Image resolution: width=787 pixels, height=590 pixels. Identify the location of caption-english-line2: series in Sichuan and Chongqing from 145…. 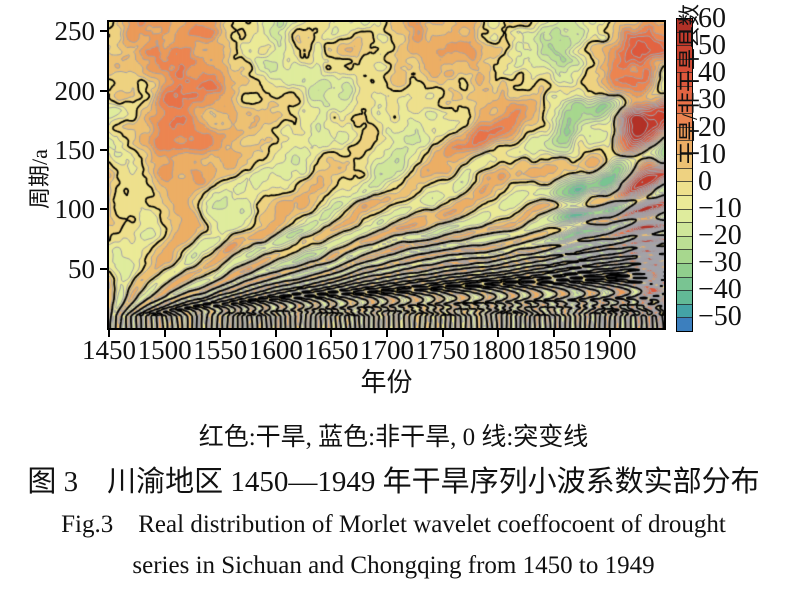
(393, 565).